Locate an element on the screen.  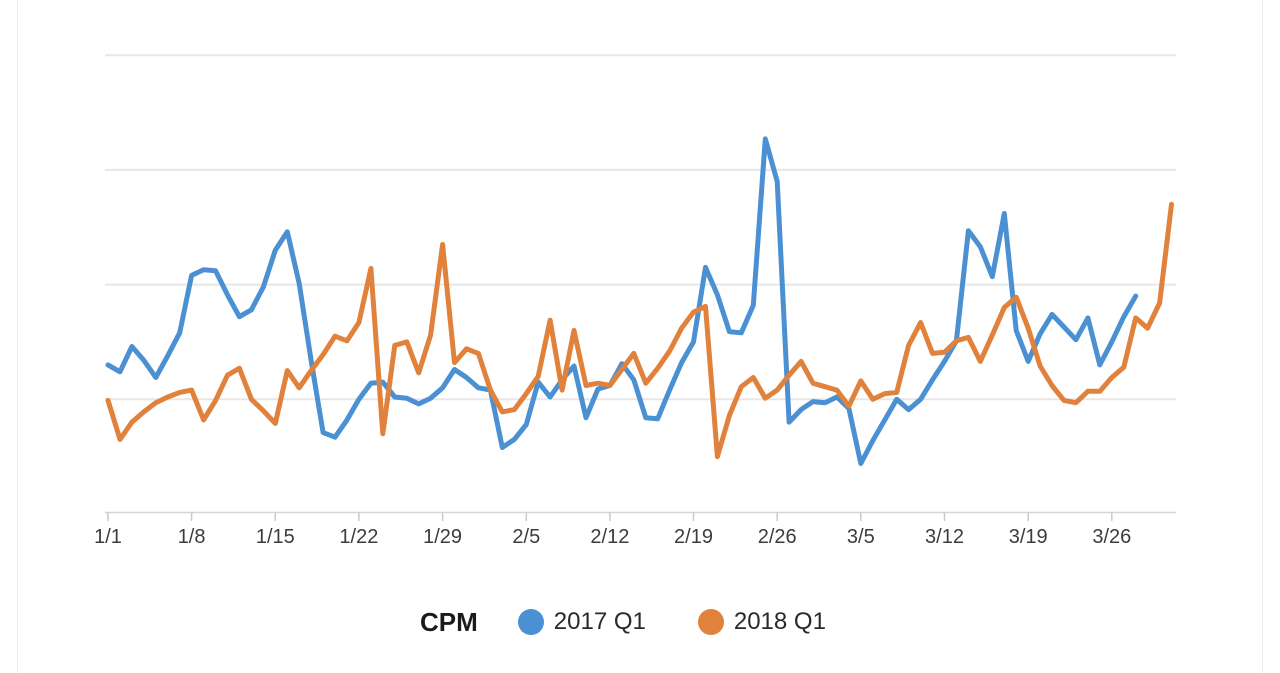
x-tick-label: 2/26 is located at coordinates (777, 537).